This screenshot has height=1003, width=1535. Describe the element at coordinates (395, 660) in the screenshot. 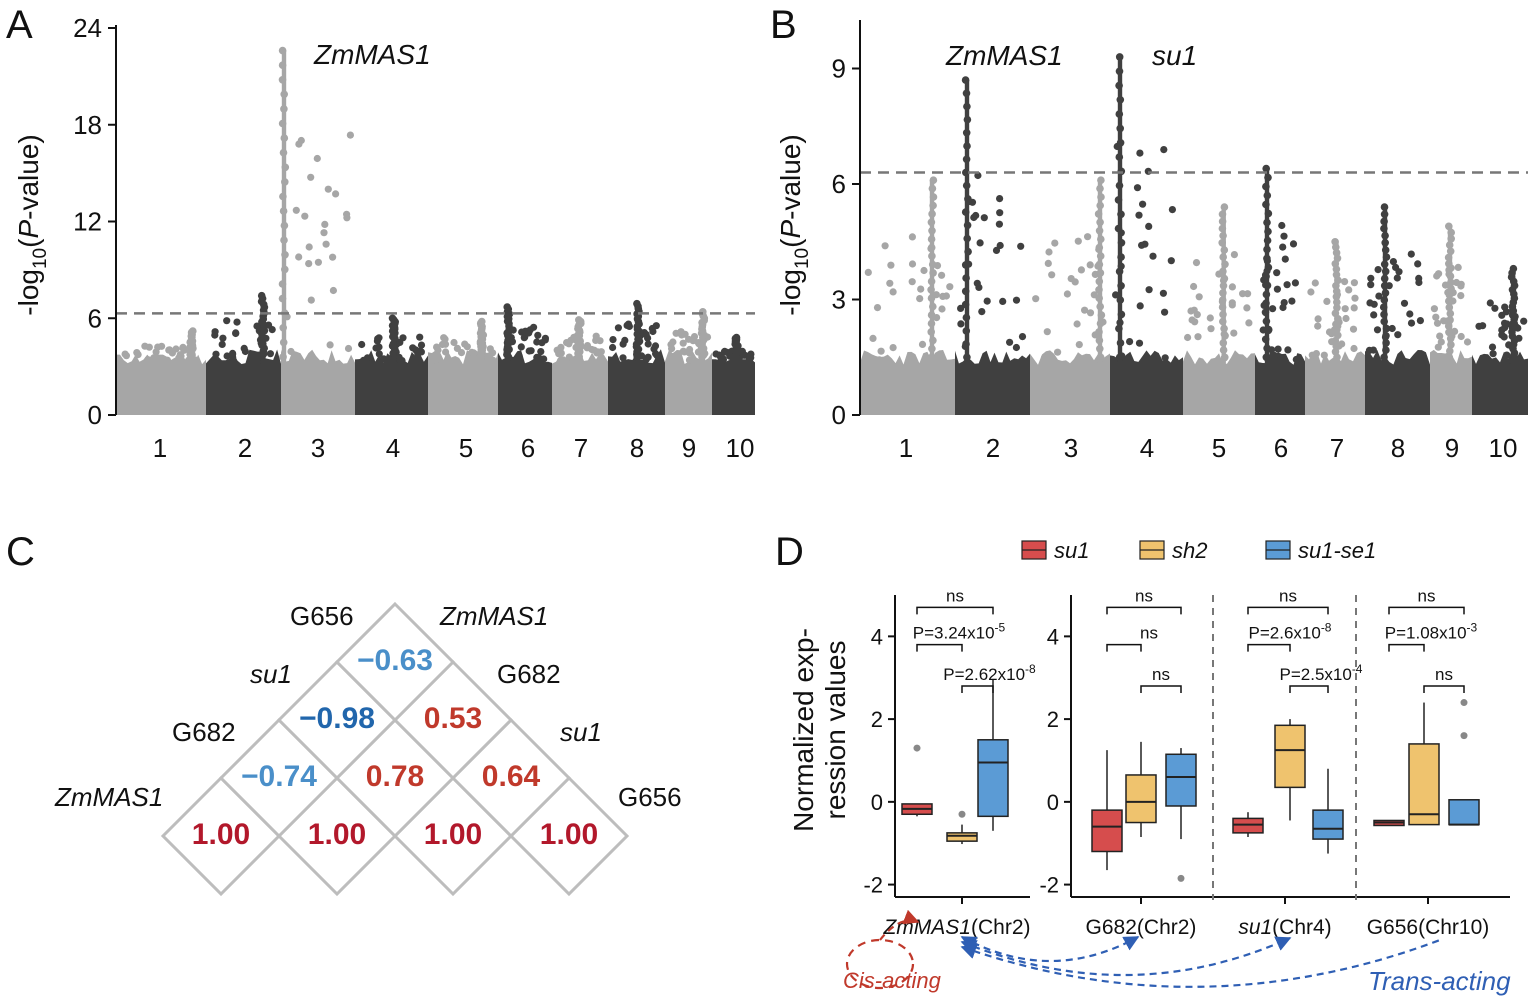

I see `correlation-value: −0.63` at that location.